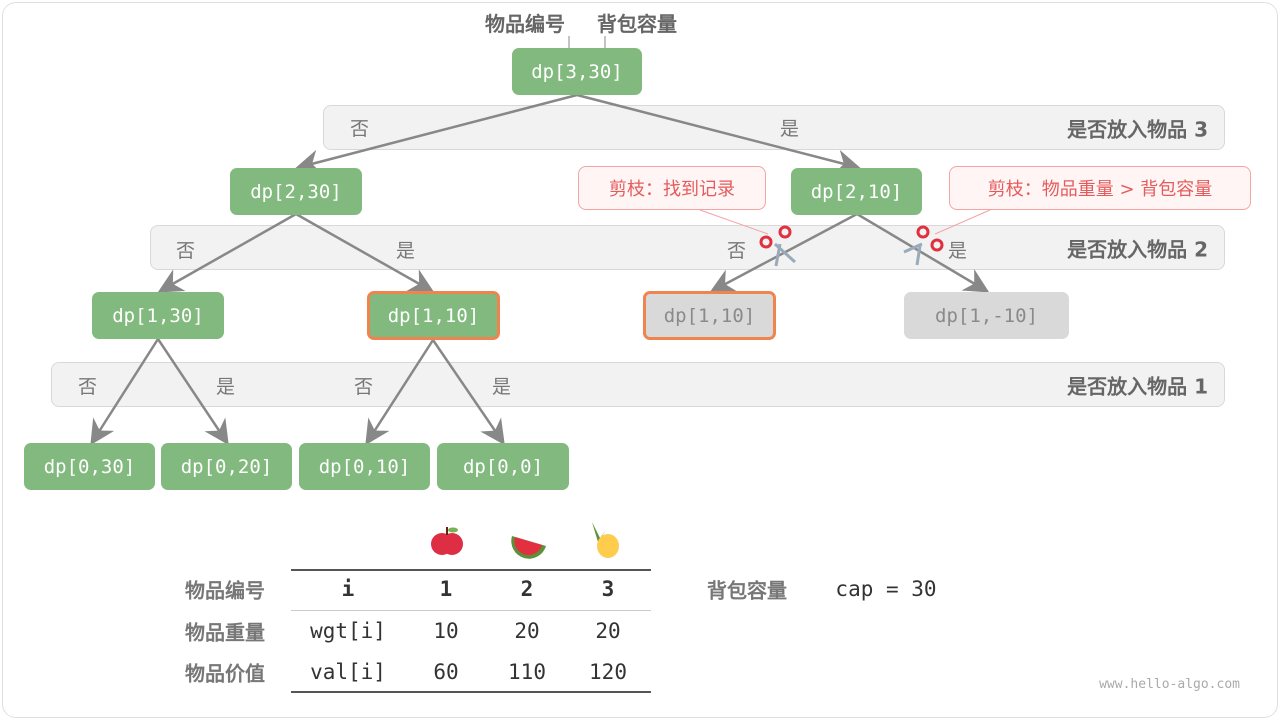  Describe the element at coordinates (471, 692) in the screenshot. I see `table-bottom-rule` at that location.